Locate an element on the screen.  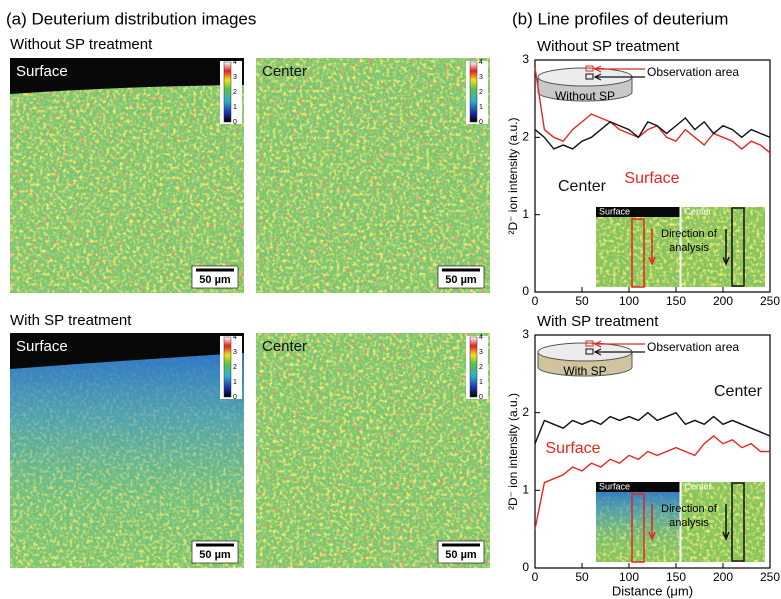
sims-image: Surface 0 1 2 3 4 50 µm is located at coordinates (127, 450).